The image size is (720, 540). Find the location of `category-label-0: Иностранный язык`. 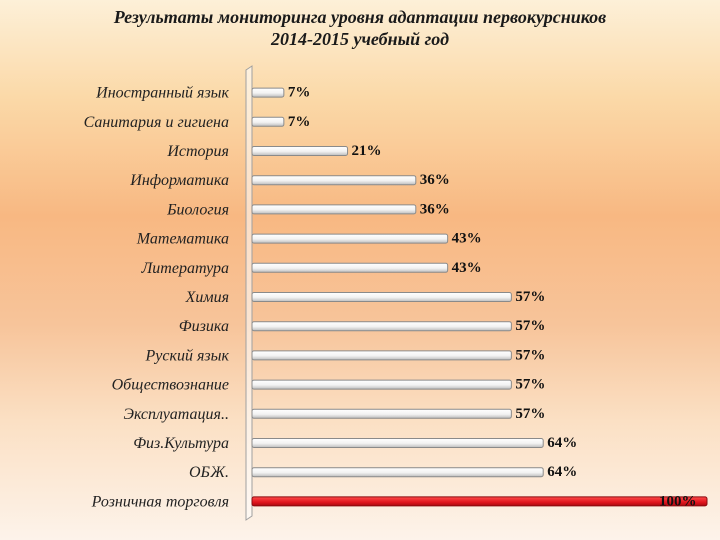

category-label-0: Иностранный язык is located at coordinates (162, 93).